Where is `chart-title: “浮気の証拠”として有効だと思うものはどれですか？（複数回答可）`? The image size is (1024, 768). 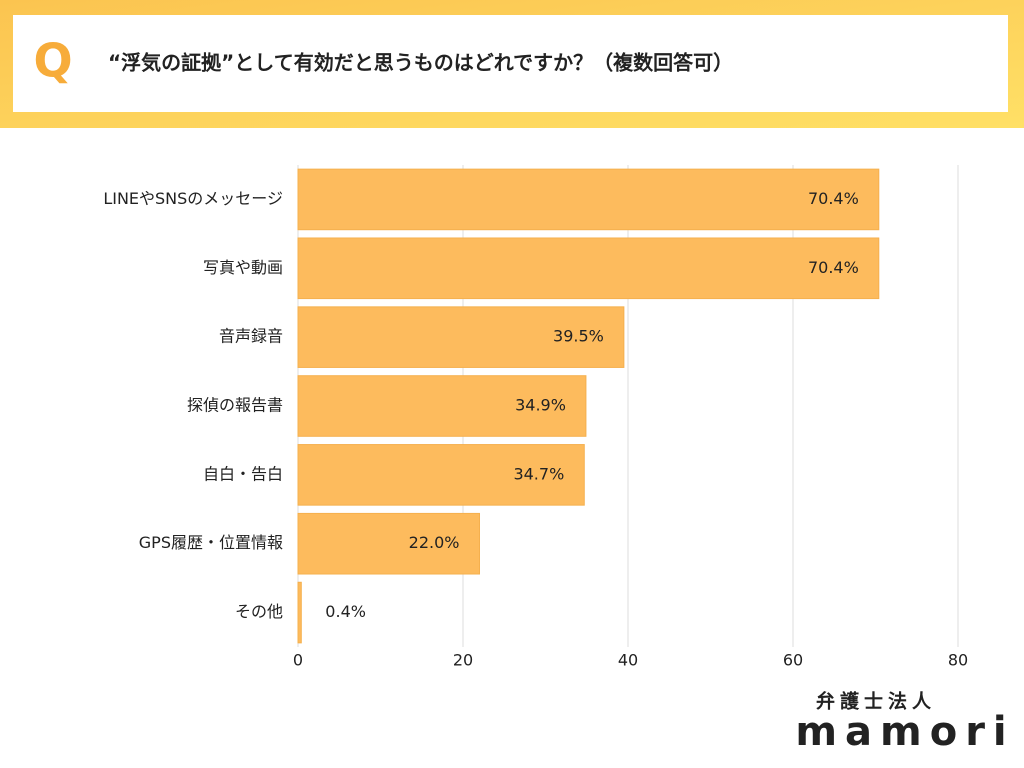 chart-title: “浮気の証拠”として有効だと思うものはどれですか？（複数回答可） is located at coordinates (420, 63).